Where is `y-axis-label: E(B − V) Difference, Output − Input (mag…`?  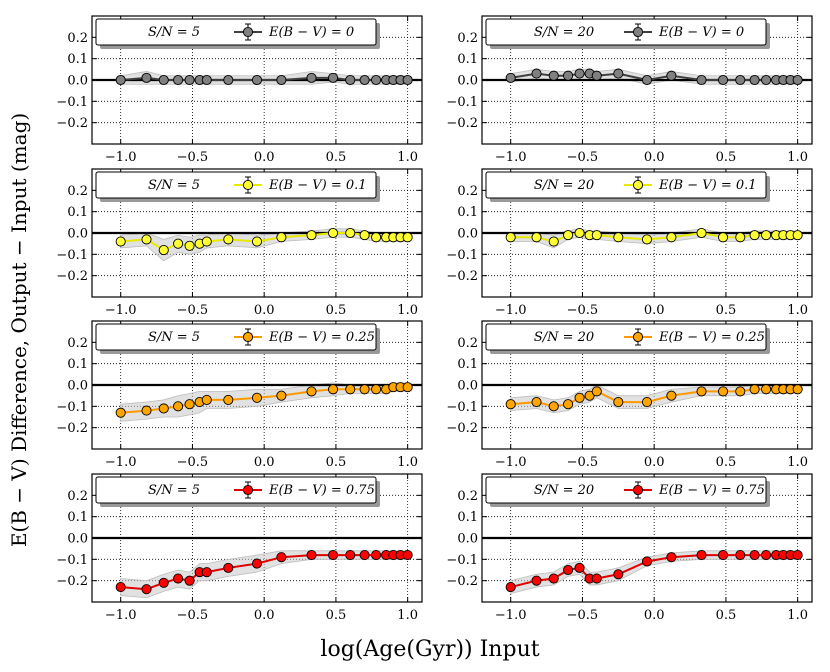 y-axis-label: E(B − V) Difference, Output − Input (mag… is located at coordinates (19, 330).